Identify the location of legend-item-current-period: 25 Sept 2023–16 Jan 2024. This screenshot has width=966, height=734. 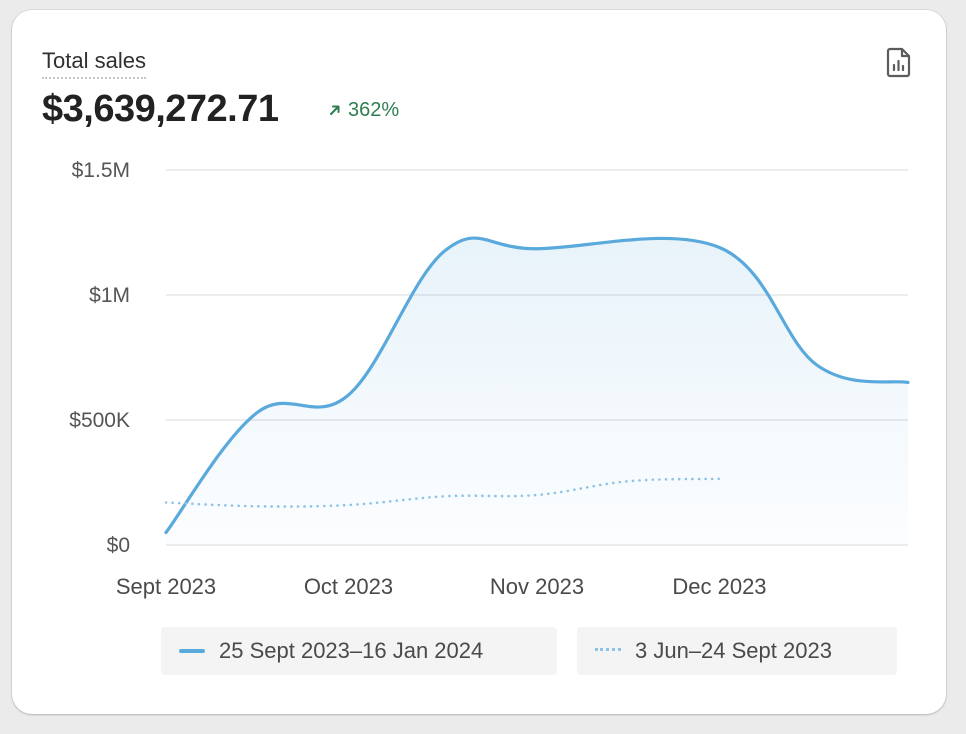
(359, 651).